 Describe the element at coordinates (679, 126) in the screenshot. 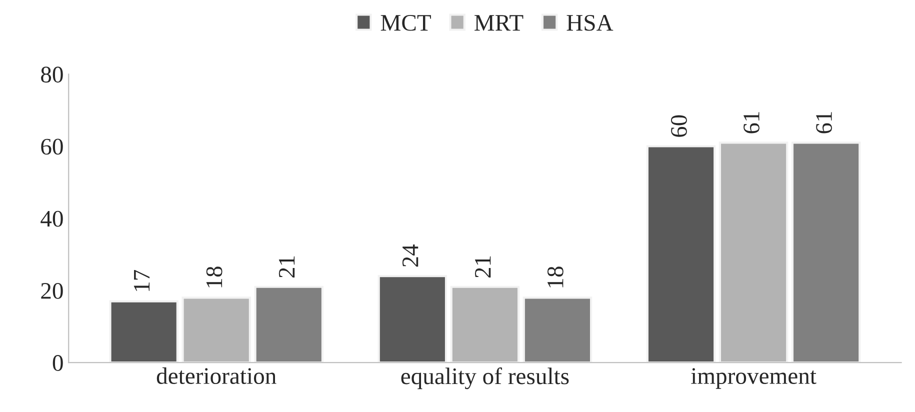

I see `data-label: 60` at that location.